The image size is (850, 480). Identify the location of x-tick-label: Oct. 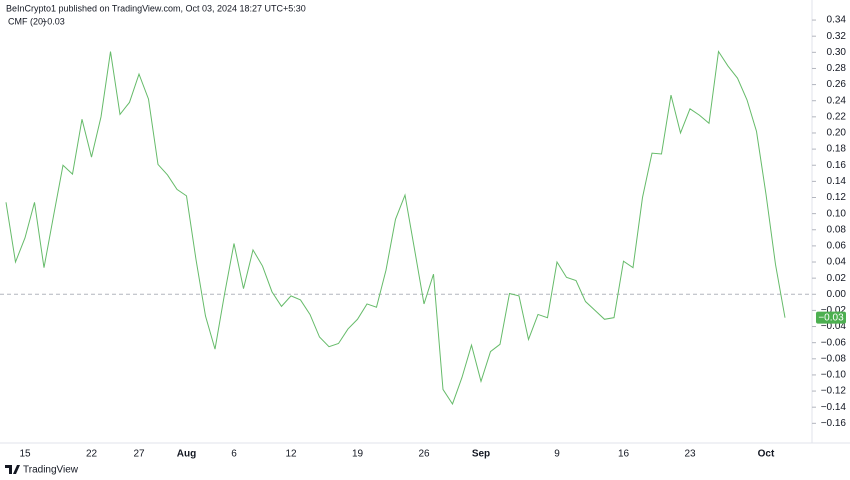
(766, 454).